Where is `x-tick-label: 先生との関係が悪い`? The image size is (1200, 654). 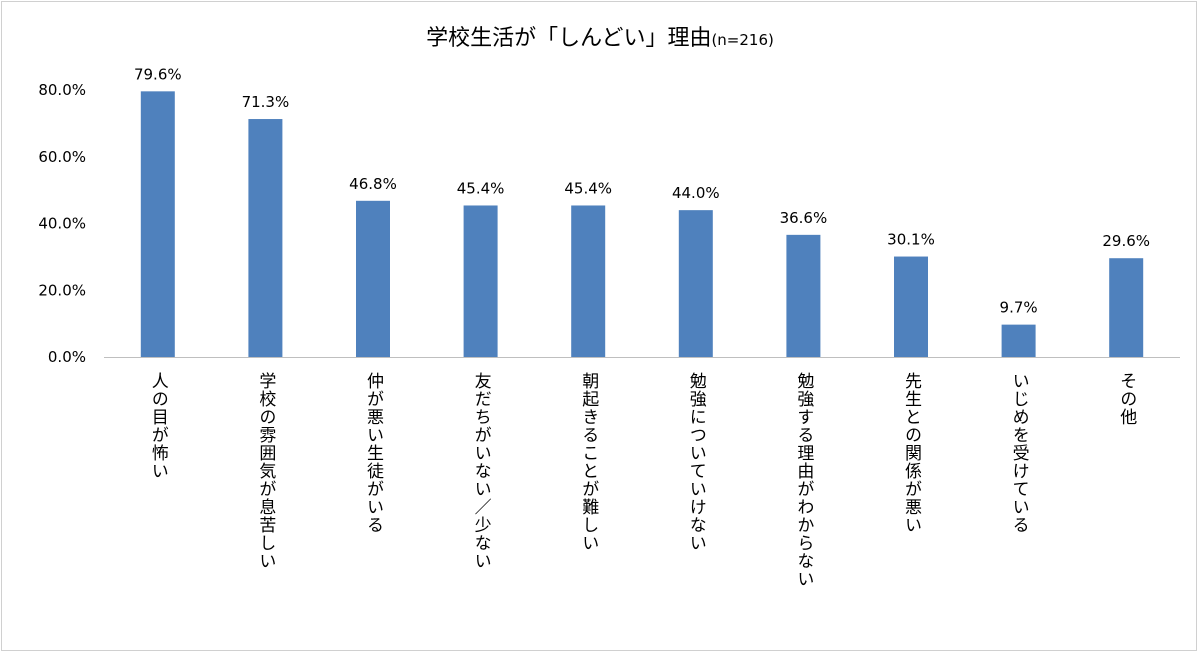 x-tick-label: 先生との関係が悪い is located at coordinates (911, 453).